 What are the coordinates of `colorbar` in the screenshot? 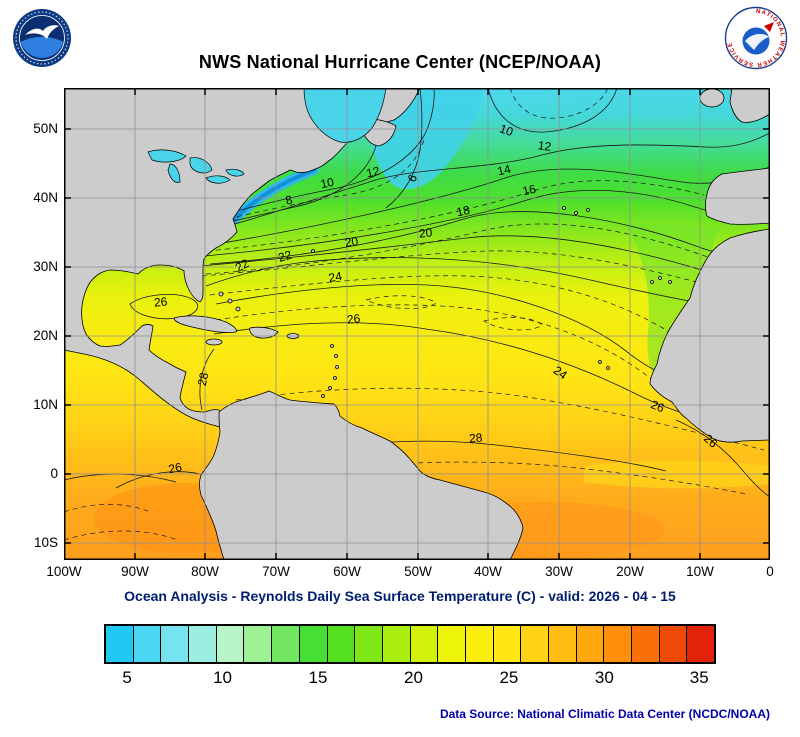 It's located at (410, 644).